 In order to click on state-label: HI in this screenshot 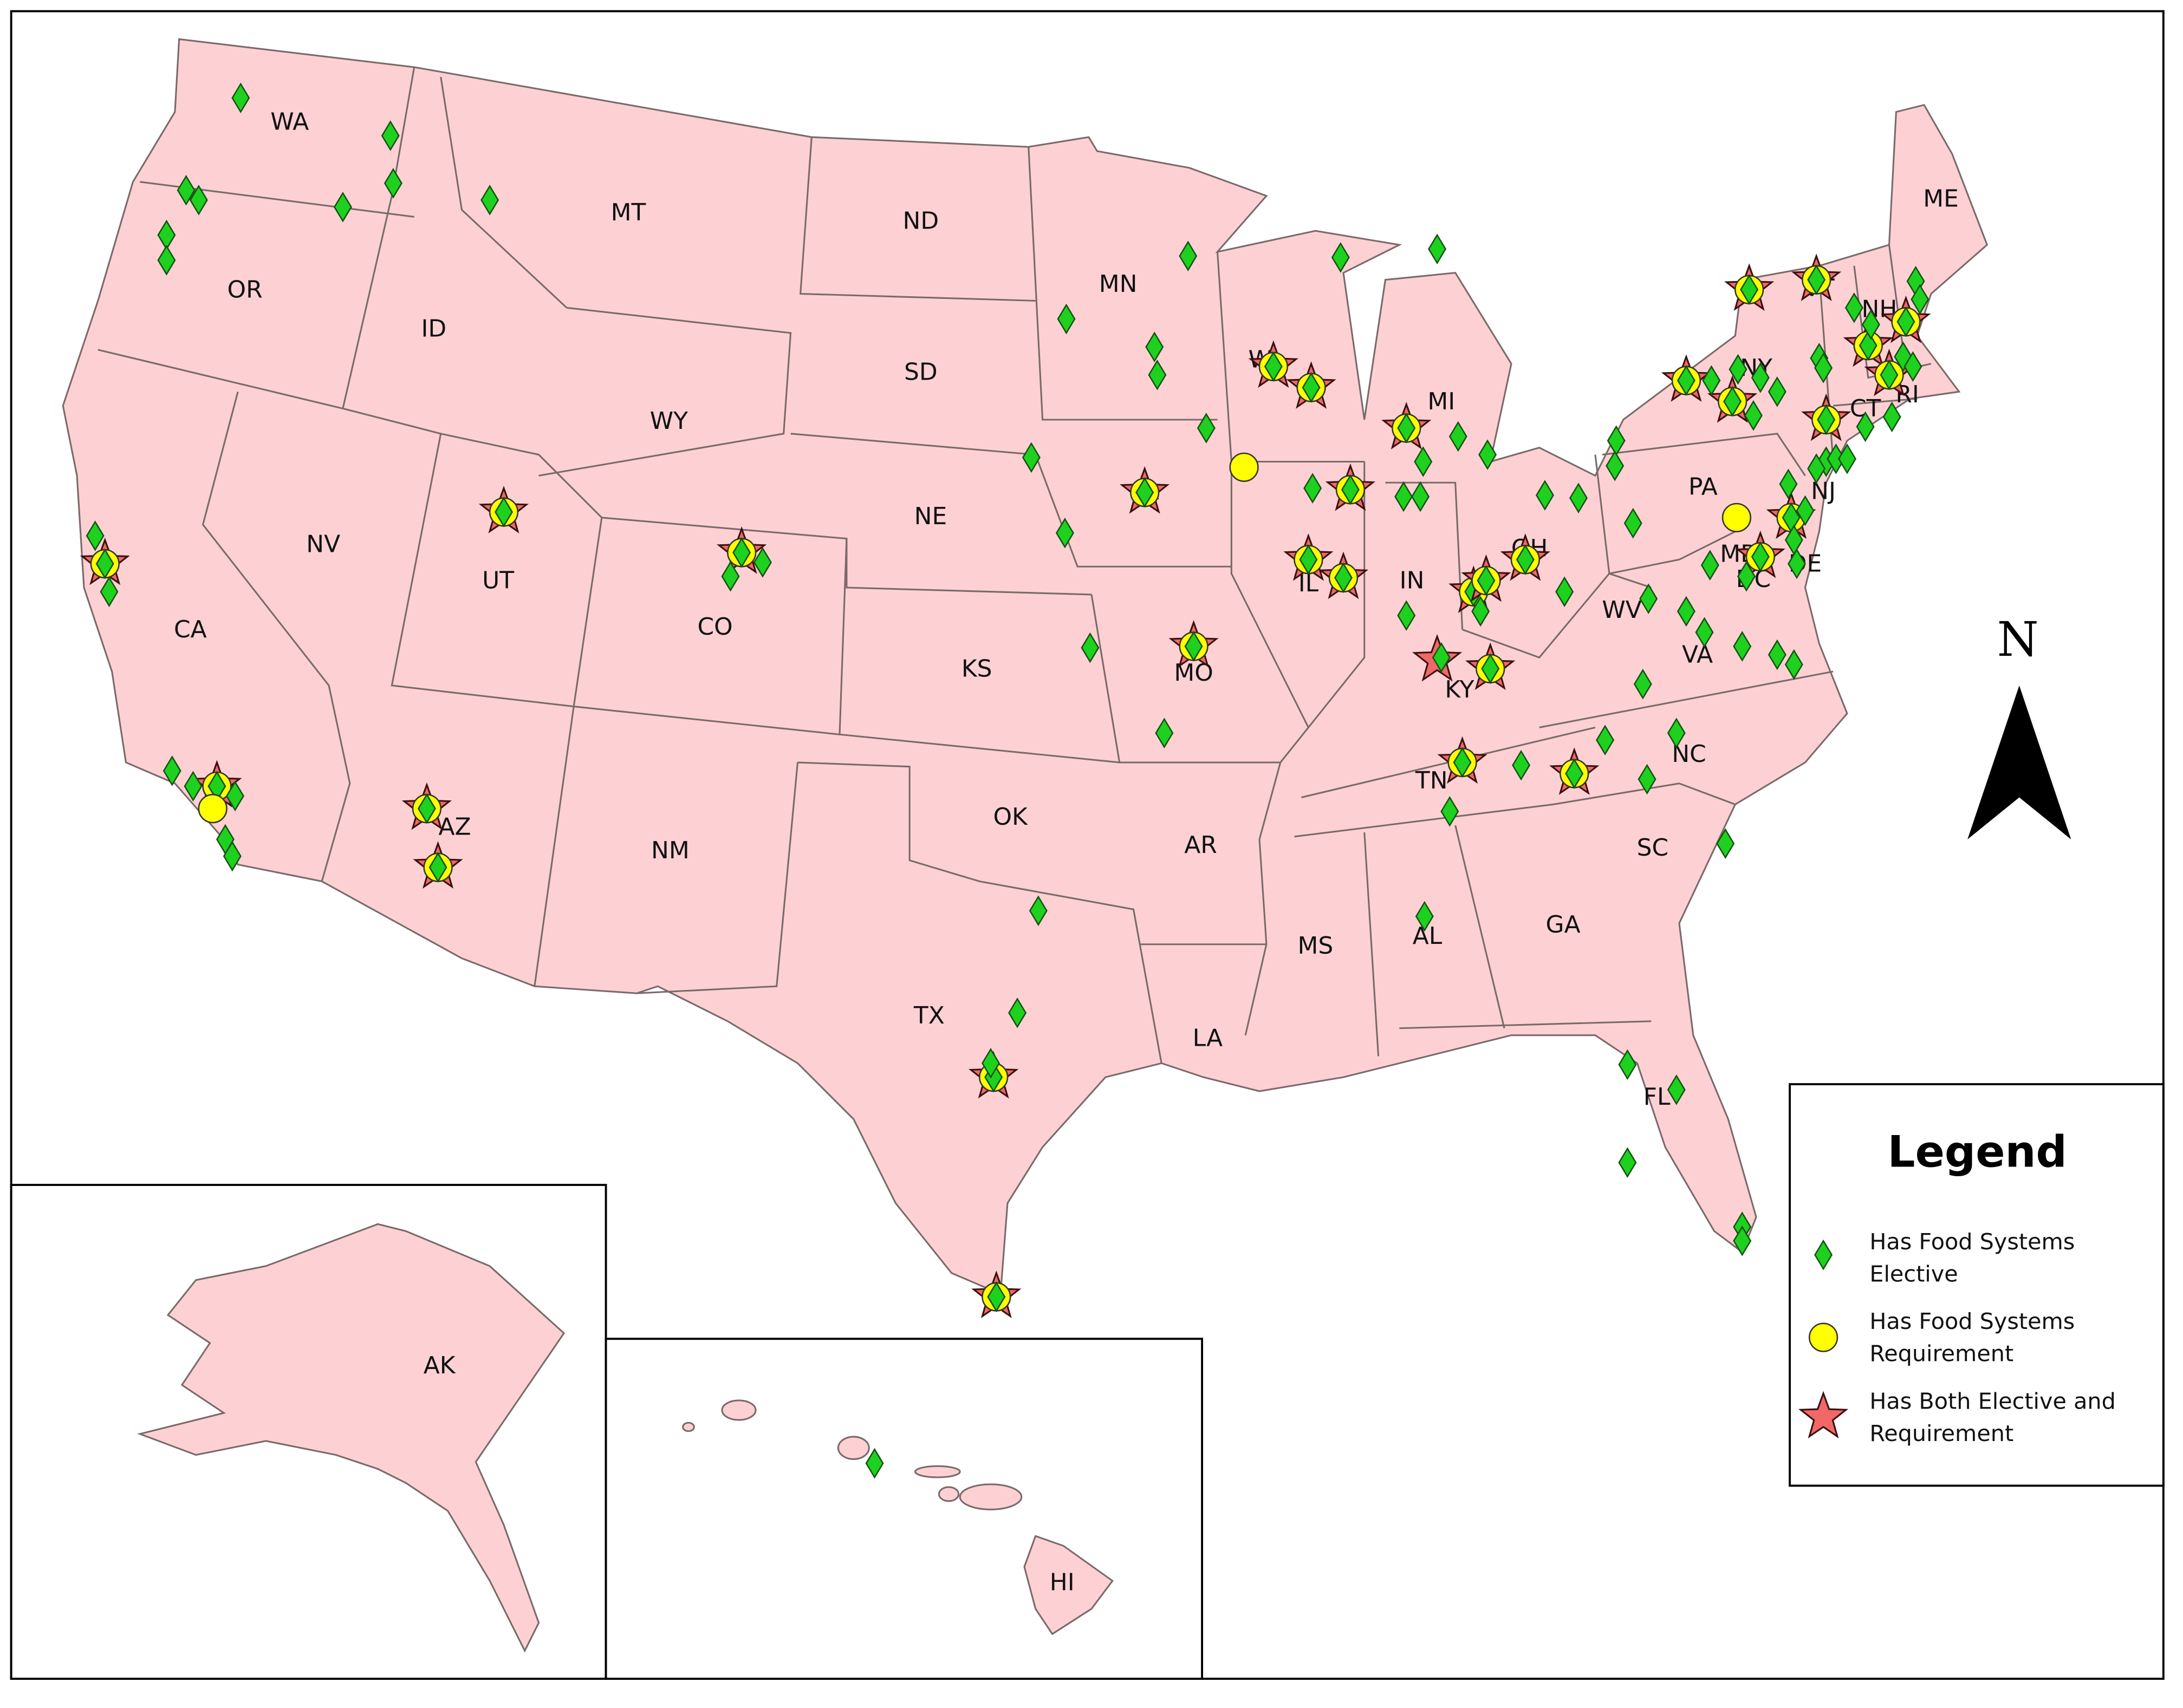, I will do `click(1063, 1582)`.